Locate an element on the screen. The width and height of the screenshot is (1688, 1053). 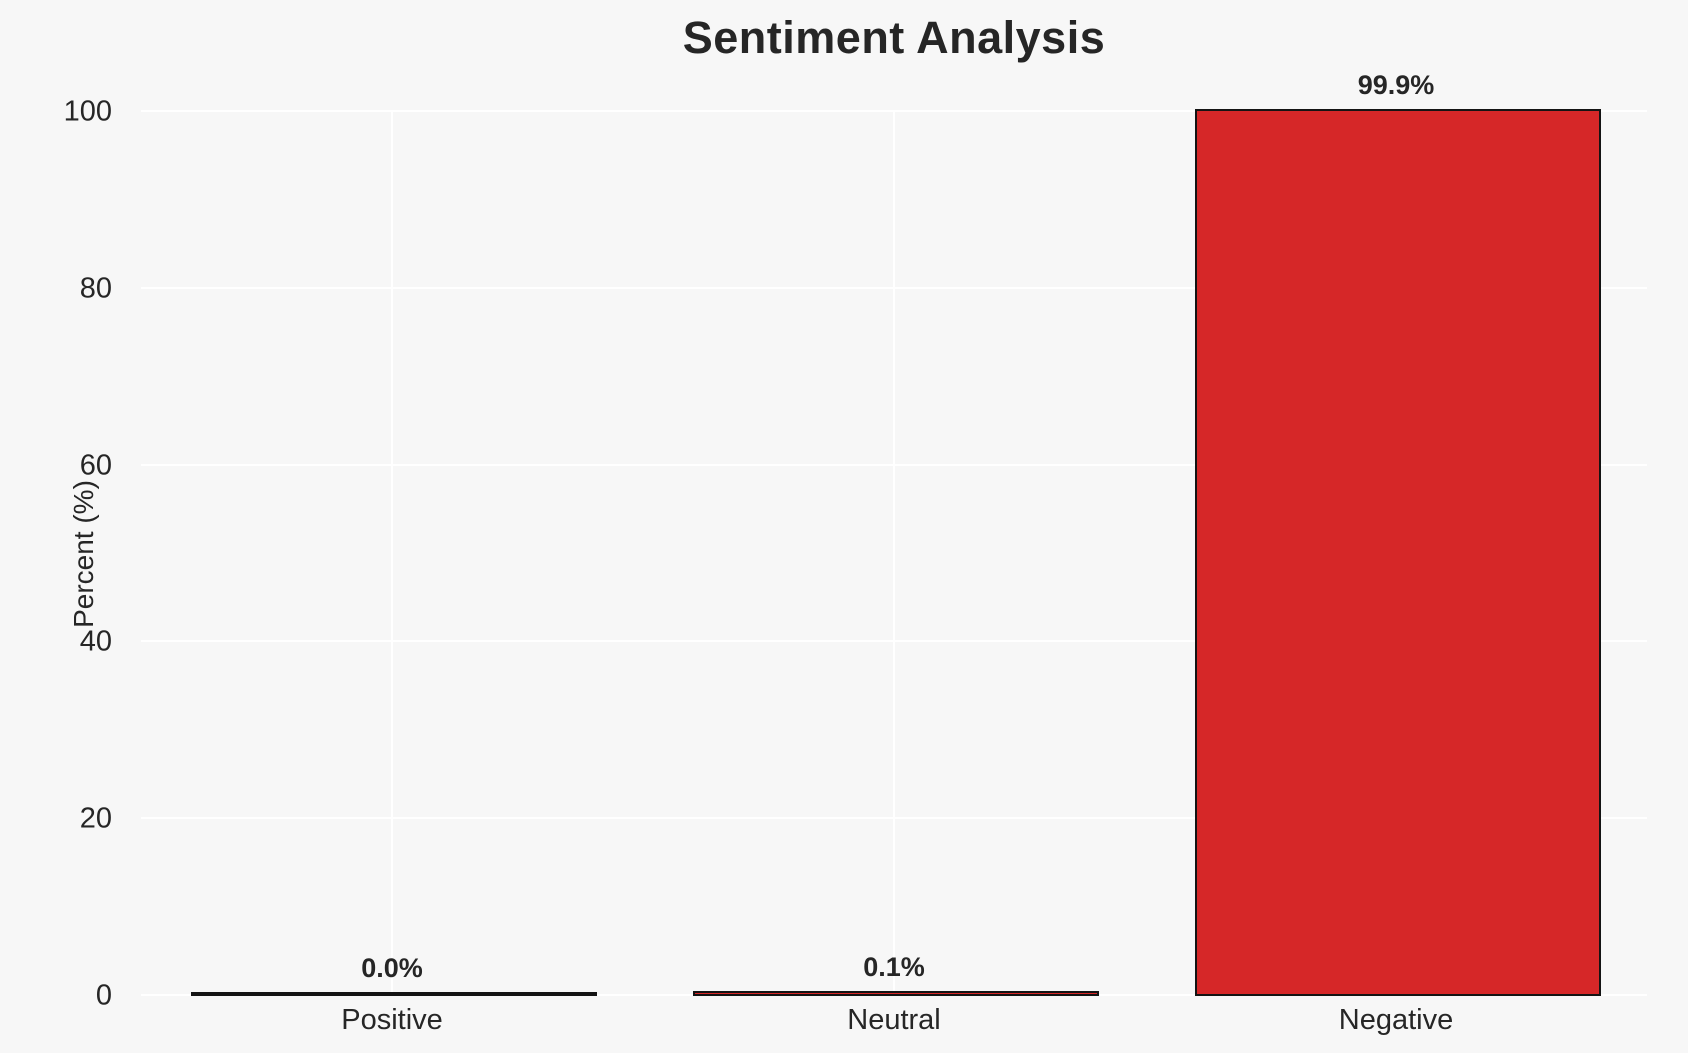
x-tick-label: Neutral is located at coordinates (894, 1020).